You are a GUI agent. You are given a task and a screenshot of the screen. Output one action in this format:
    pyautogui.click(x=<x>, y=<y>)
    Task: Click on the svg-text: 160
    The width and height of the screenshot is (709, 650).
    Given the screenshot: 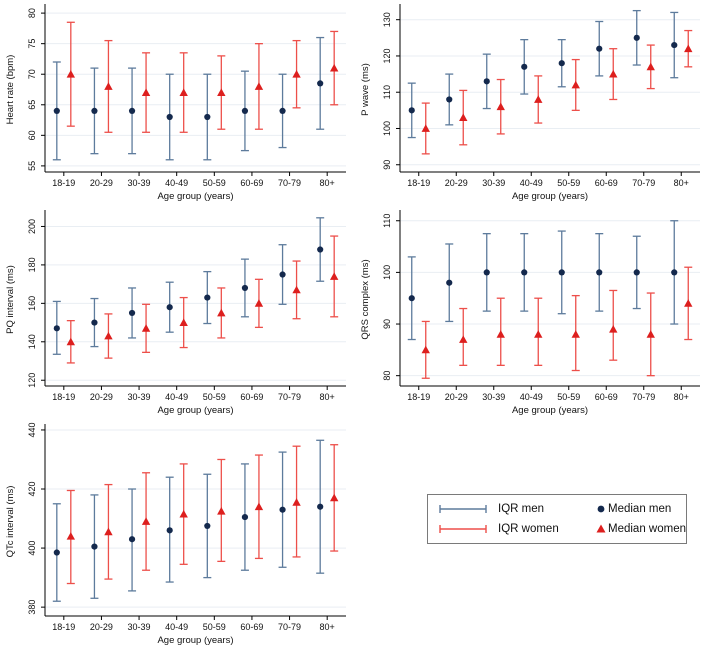 What is the action you would take?
    pyautogui.click(x=32, y=303)
    